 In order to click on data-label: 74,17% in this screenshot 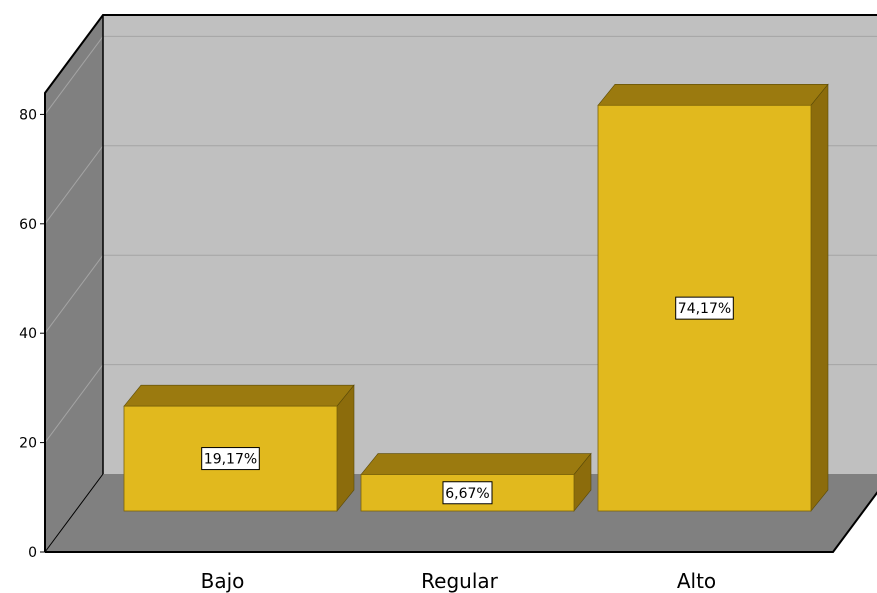, I will do `click(704, 309)`.